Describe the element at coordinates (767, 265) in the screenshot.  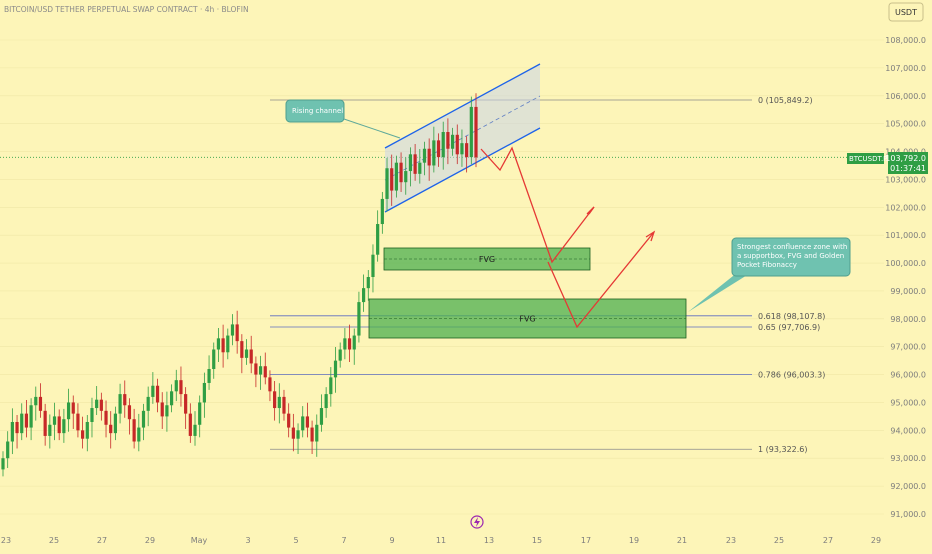
I see `confluence-note-text: Pocket Fibonaccy` at that location.